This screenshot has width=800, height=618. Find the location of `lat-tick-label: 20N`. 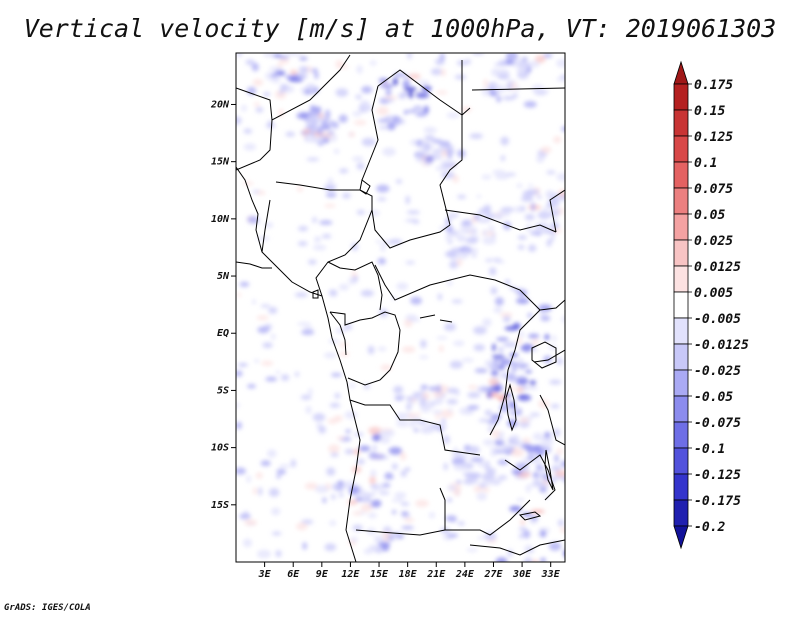

lat-tick-label: 20N is located at coordinates (220, 104).